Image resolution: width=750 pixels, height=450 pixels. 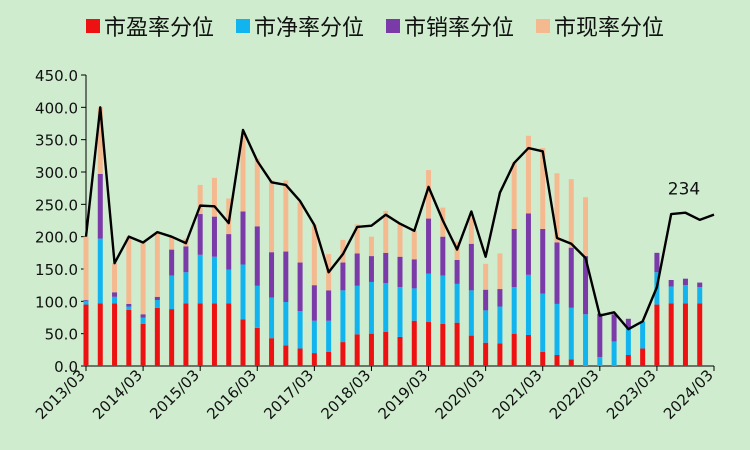 What do you see at coordinates (56, 270) in the screenshot?
I see `y-tick-label: 150.0` at bounding box center [56, 270].